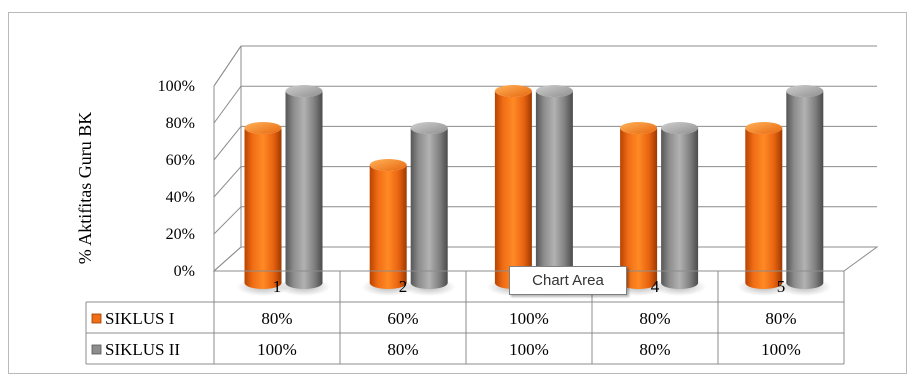 The height and width of the screenshot is (378, 923). I want to click on y-tick-label: 0%, so click(184, 271).